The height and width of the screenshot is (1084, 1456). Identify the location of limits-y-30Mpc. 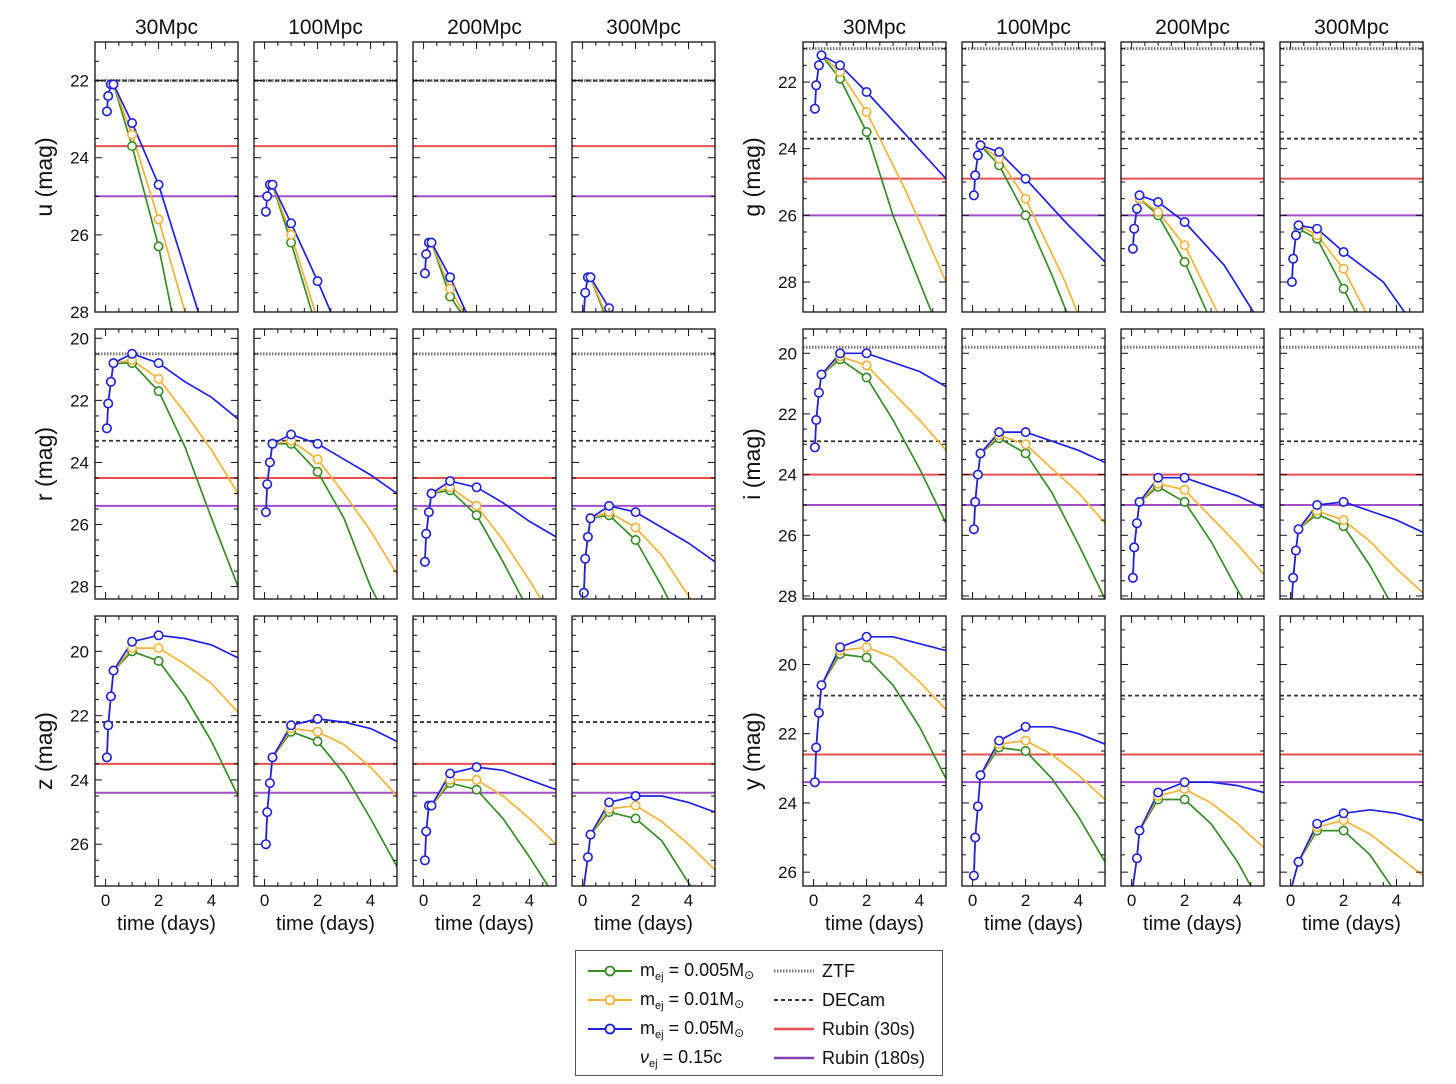
(874, 739).